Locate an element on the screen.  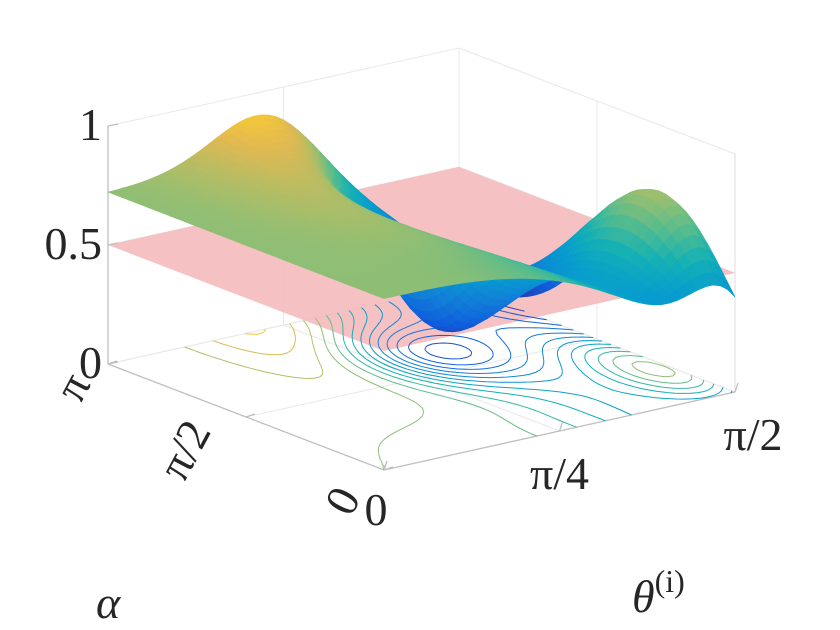
x-tick-label: 0 is located at coordinates (376, 509).